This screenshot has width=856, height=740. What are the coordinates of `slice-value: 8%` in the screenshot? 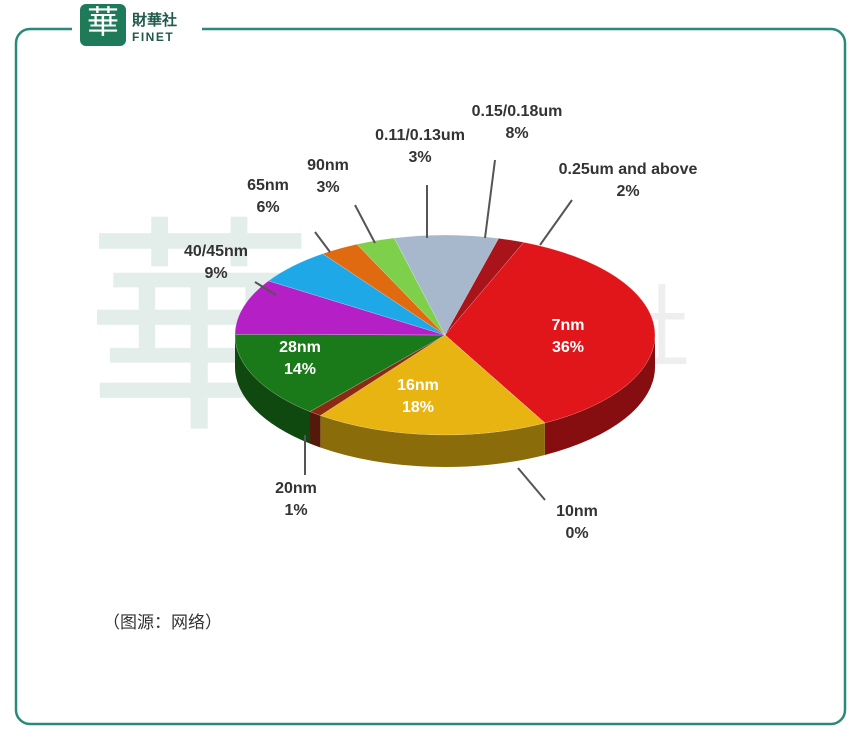 It's located at (516, 133).